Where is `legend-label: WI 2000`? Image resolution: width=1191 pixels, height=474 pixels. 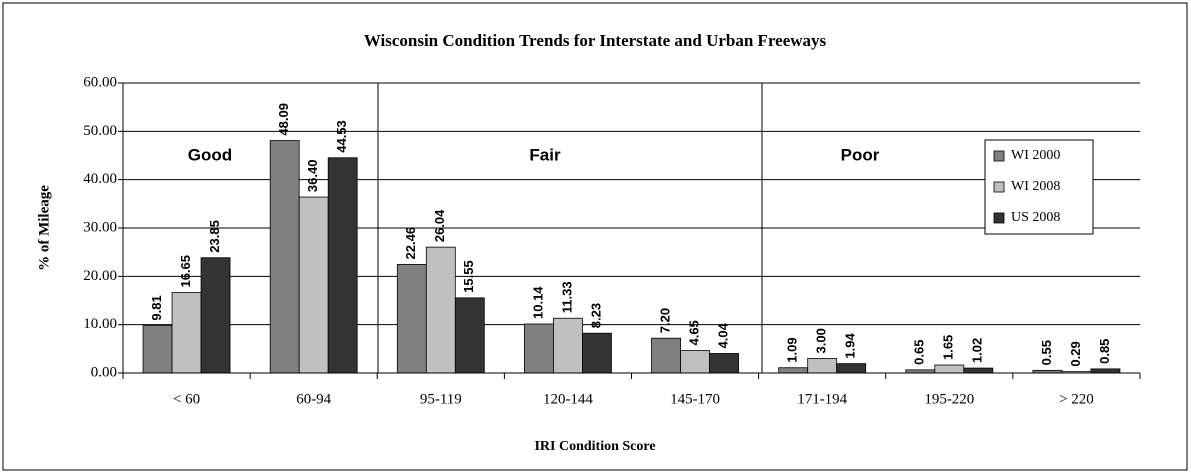 legend-label: WI 2000 is located at coordinates (1035, 155).